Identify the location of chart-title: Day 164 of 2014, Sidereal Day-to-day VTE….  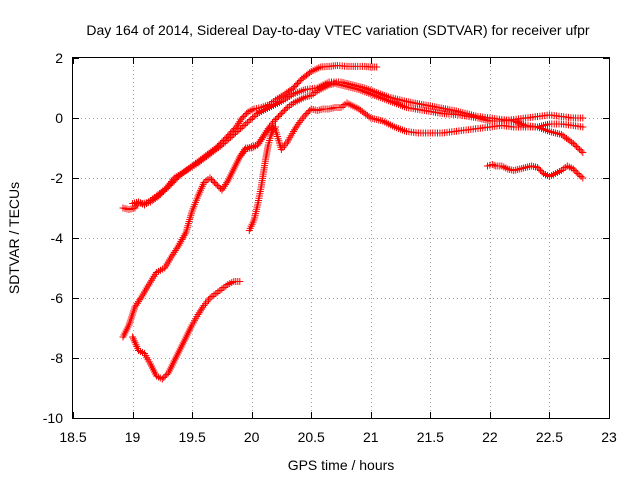
(338, 30).